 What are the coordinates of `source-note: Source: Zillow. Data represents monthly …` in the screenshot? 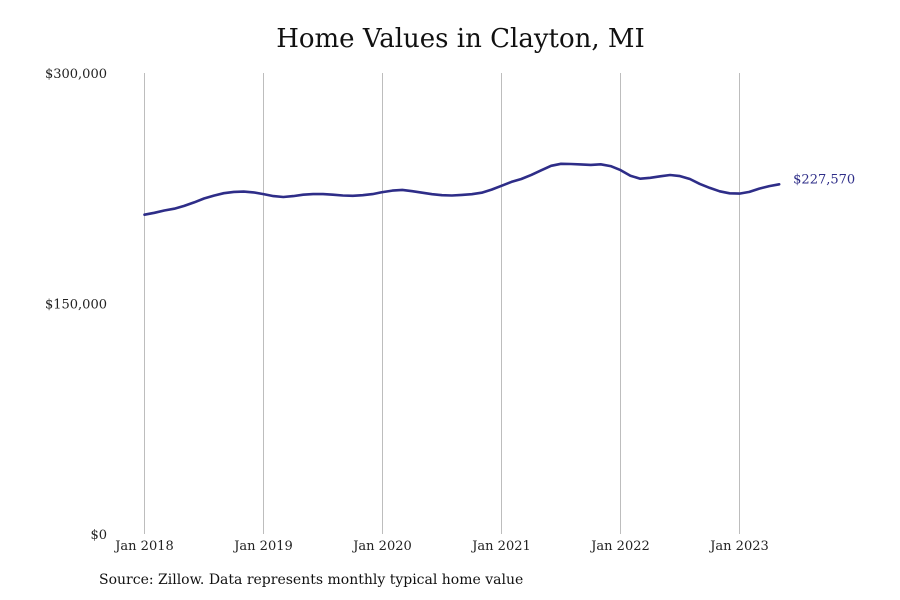 It's located at (311, 580).